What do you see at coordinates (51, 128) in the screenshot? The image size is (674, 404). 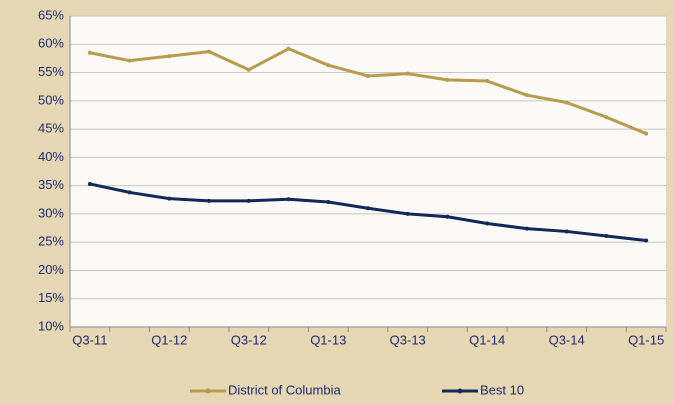 I see `y-tick-label: 45%` at bounding box center [51, 128].